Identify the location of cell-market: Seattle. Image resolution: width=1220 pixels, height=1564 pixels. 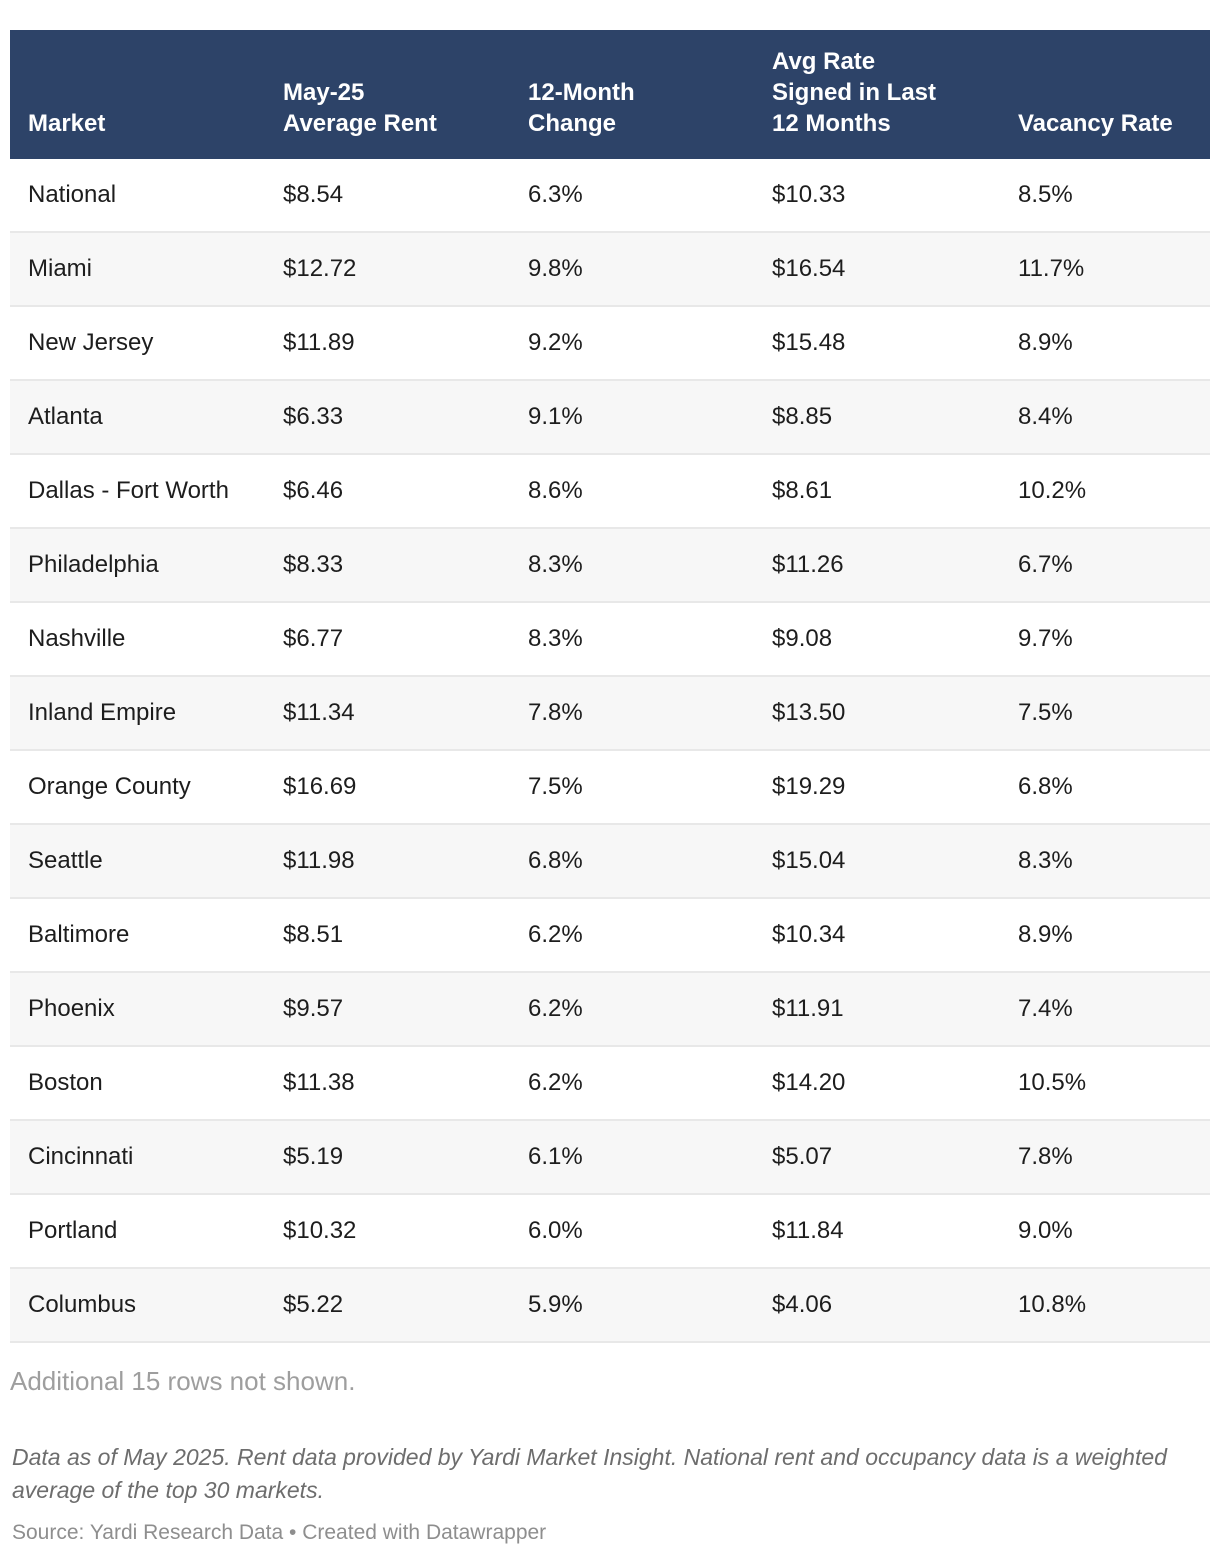
(137, 861).